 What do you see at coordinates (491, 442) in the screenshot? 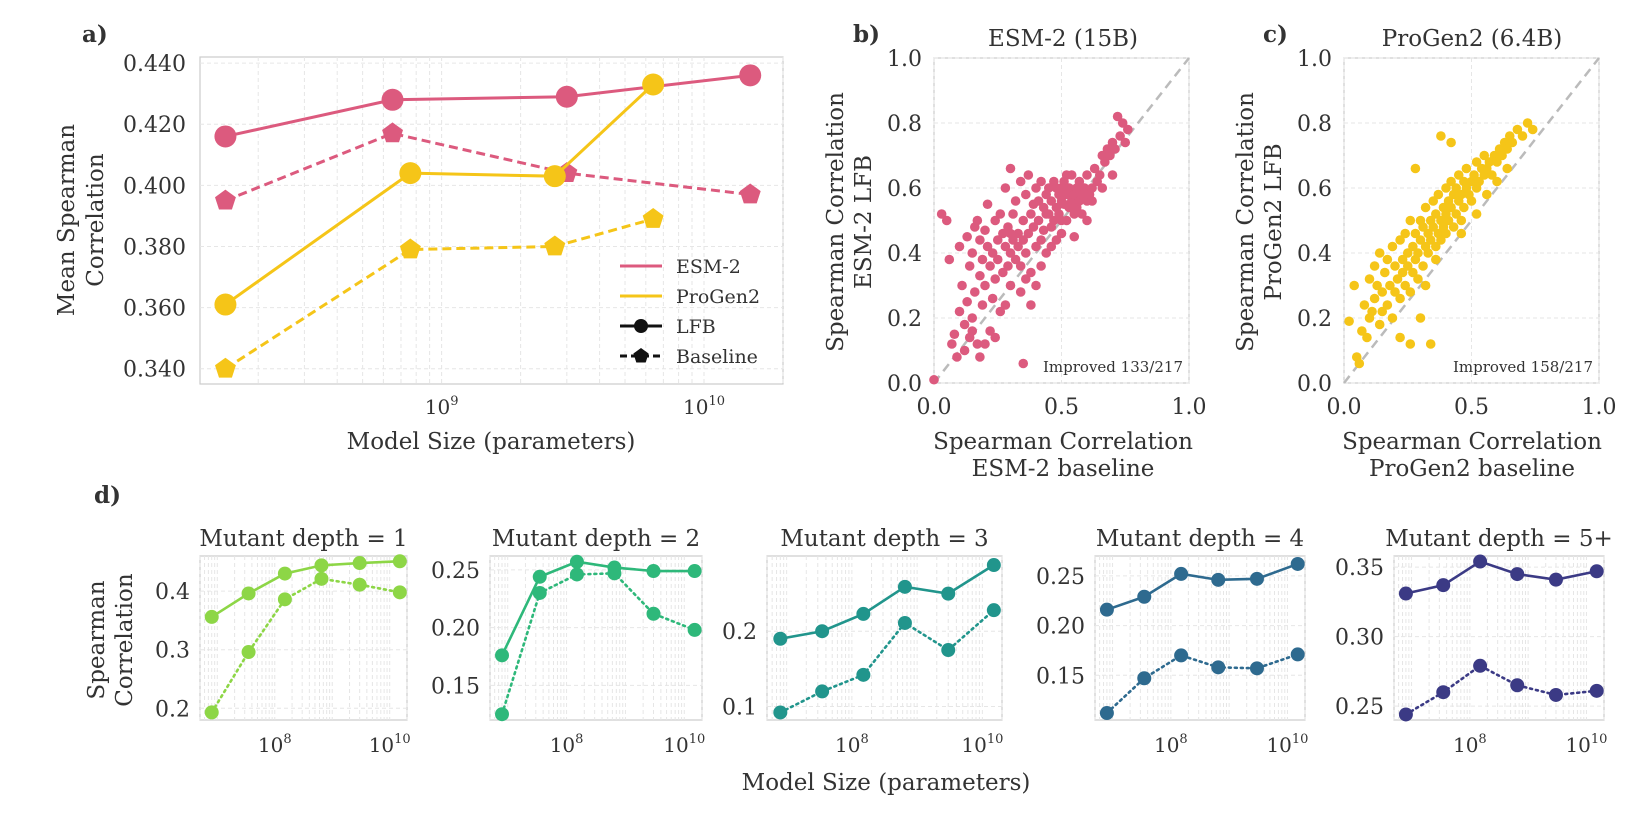
I see `panel-a-xlabel: Model Size (parameters)` at bounding box center [491, 442].